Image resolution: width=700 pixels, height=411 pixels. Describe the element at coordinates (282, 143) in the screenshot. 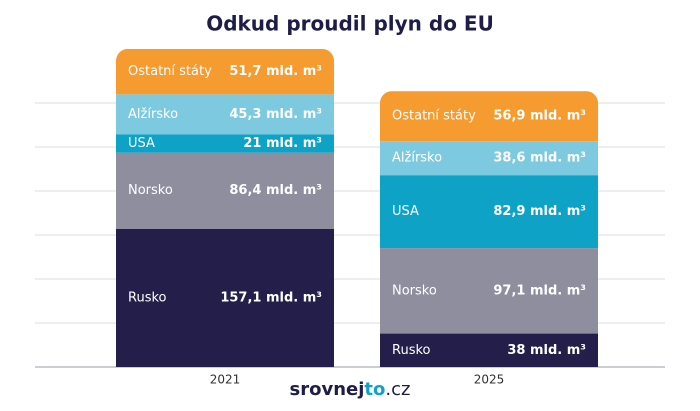

I see `value-label: 21 mld. m³` at that location.